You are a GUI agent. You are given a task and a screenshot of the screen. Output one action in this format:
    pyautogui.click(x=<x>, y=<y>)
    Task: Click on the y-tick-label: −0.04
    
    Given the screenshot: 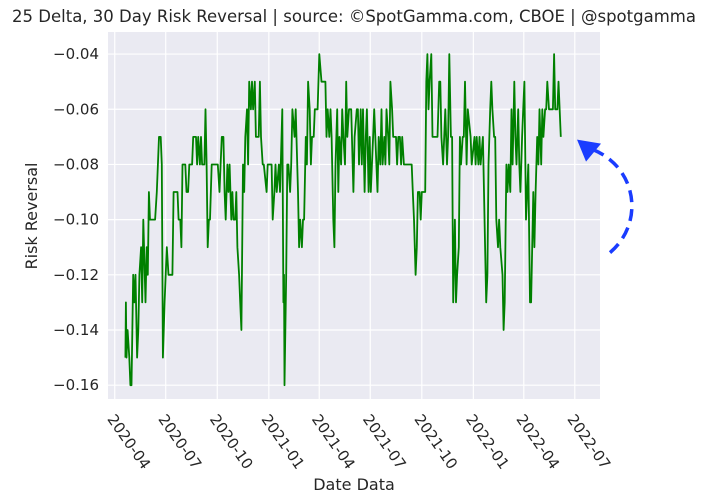 What is the action you would take?
    pyautogui.click(x=76, y=54)
    